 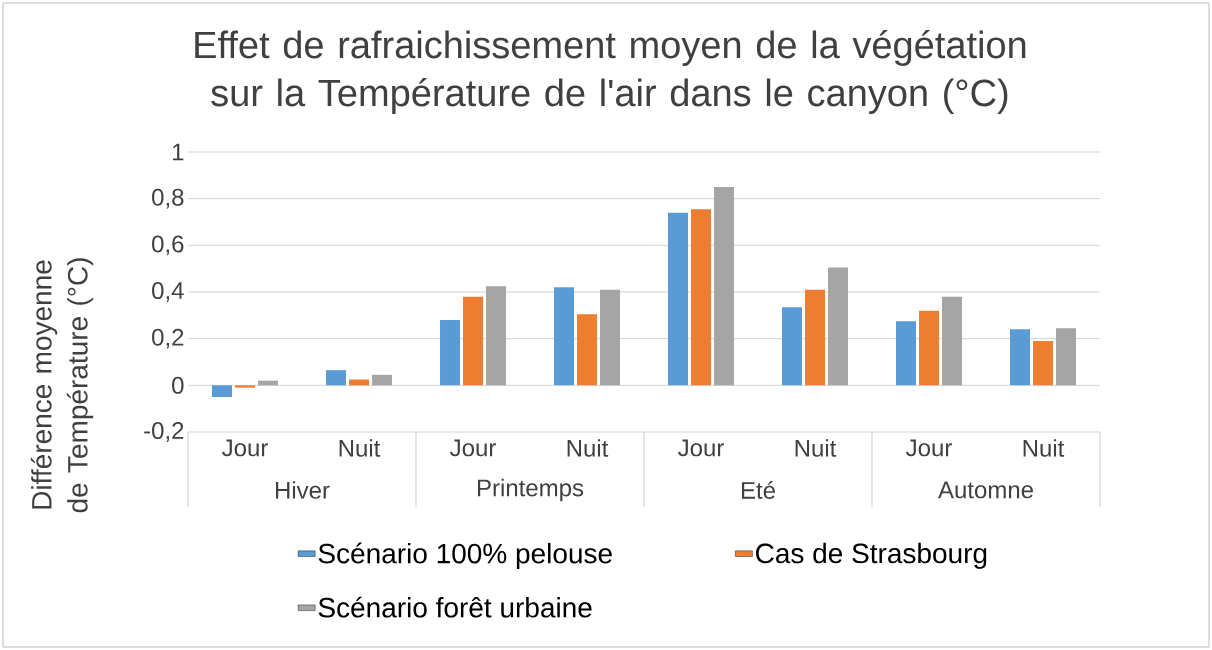 What do you see at coordinates (178, 385) in the screenshot?
I see `y-tick-label: 0` at bounding box center [178, 385].